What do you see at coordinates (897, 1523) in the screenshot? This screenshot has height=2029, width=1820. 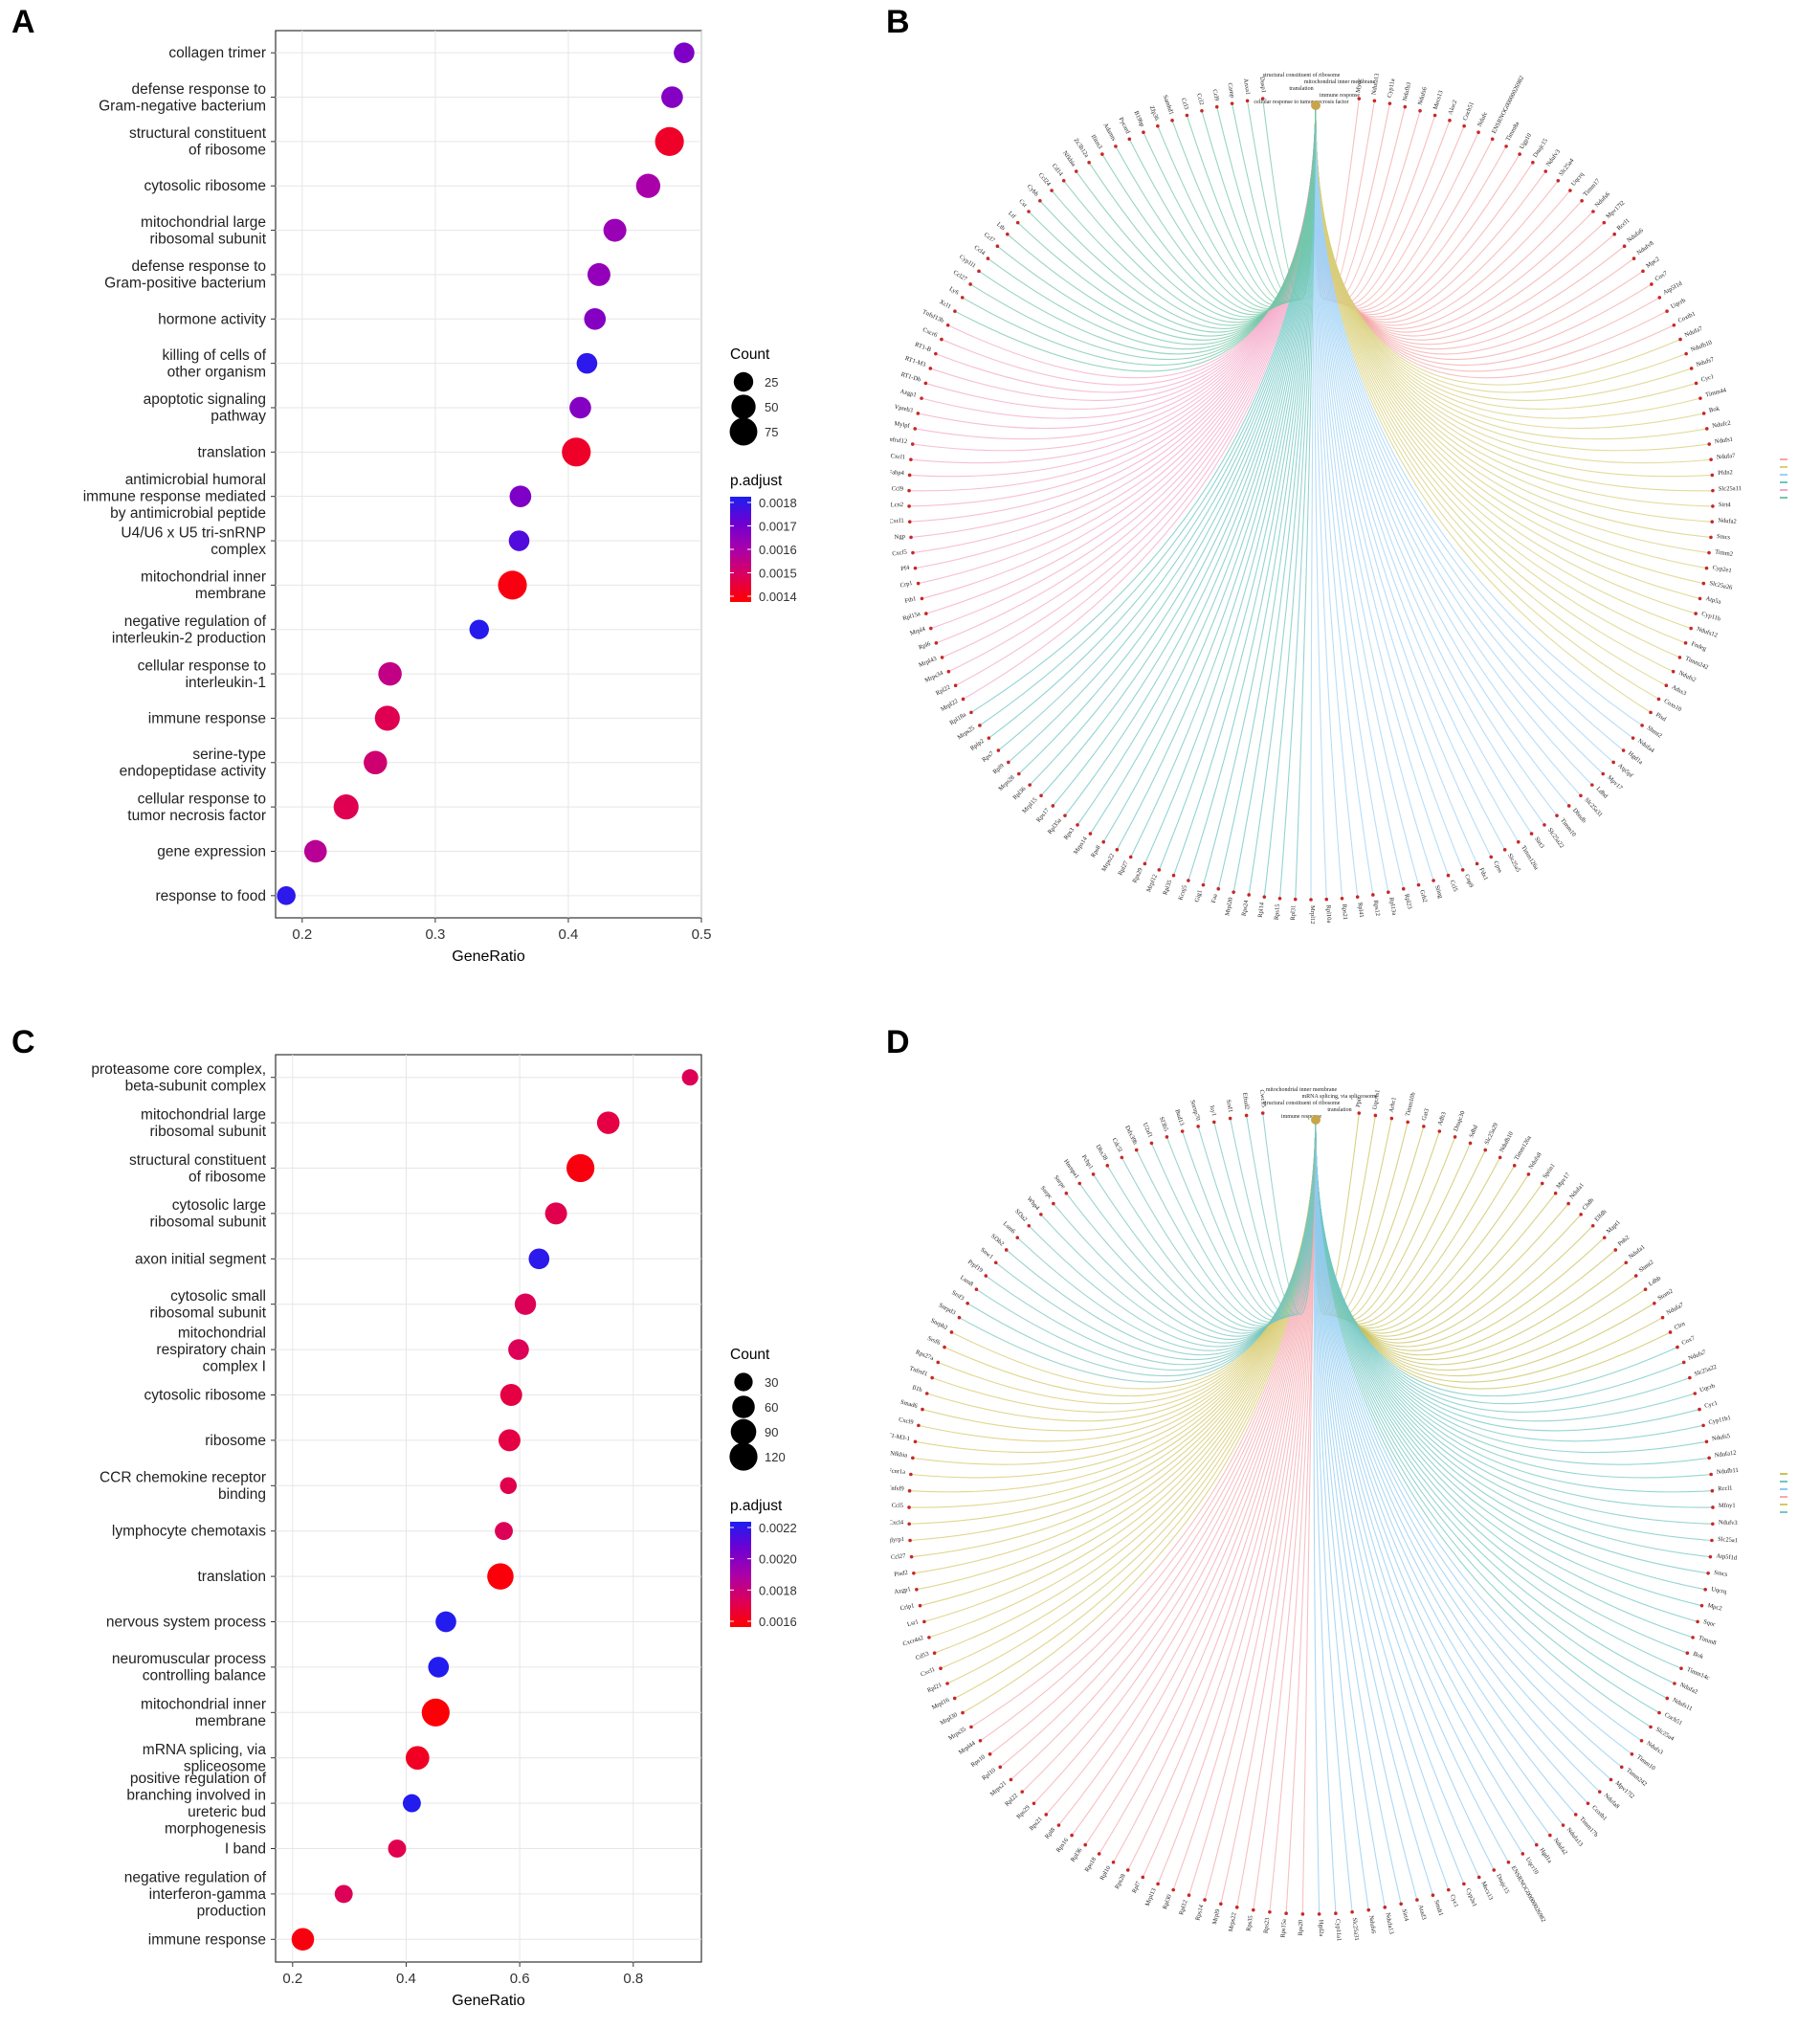 I see `gene-label: Cxcl4` at bounding box center [897, 1523].